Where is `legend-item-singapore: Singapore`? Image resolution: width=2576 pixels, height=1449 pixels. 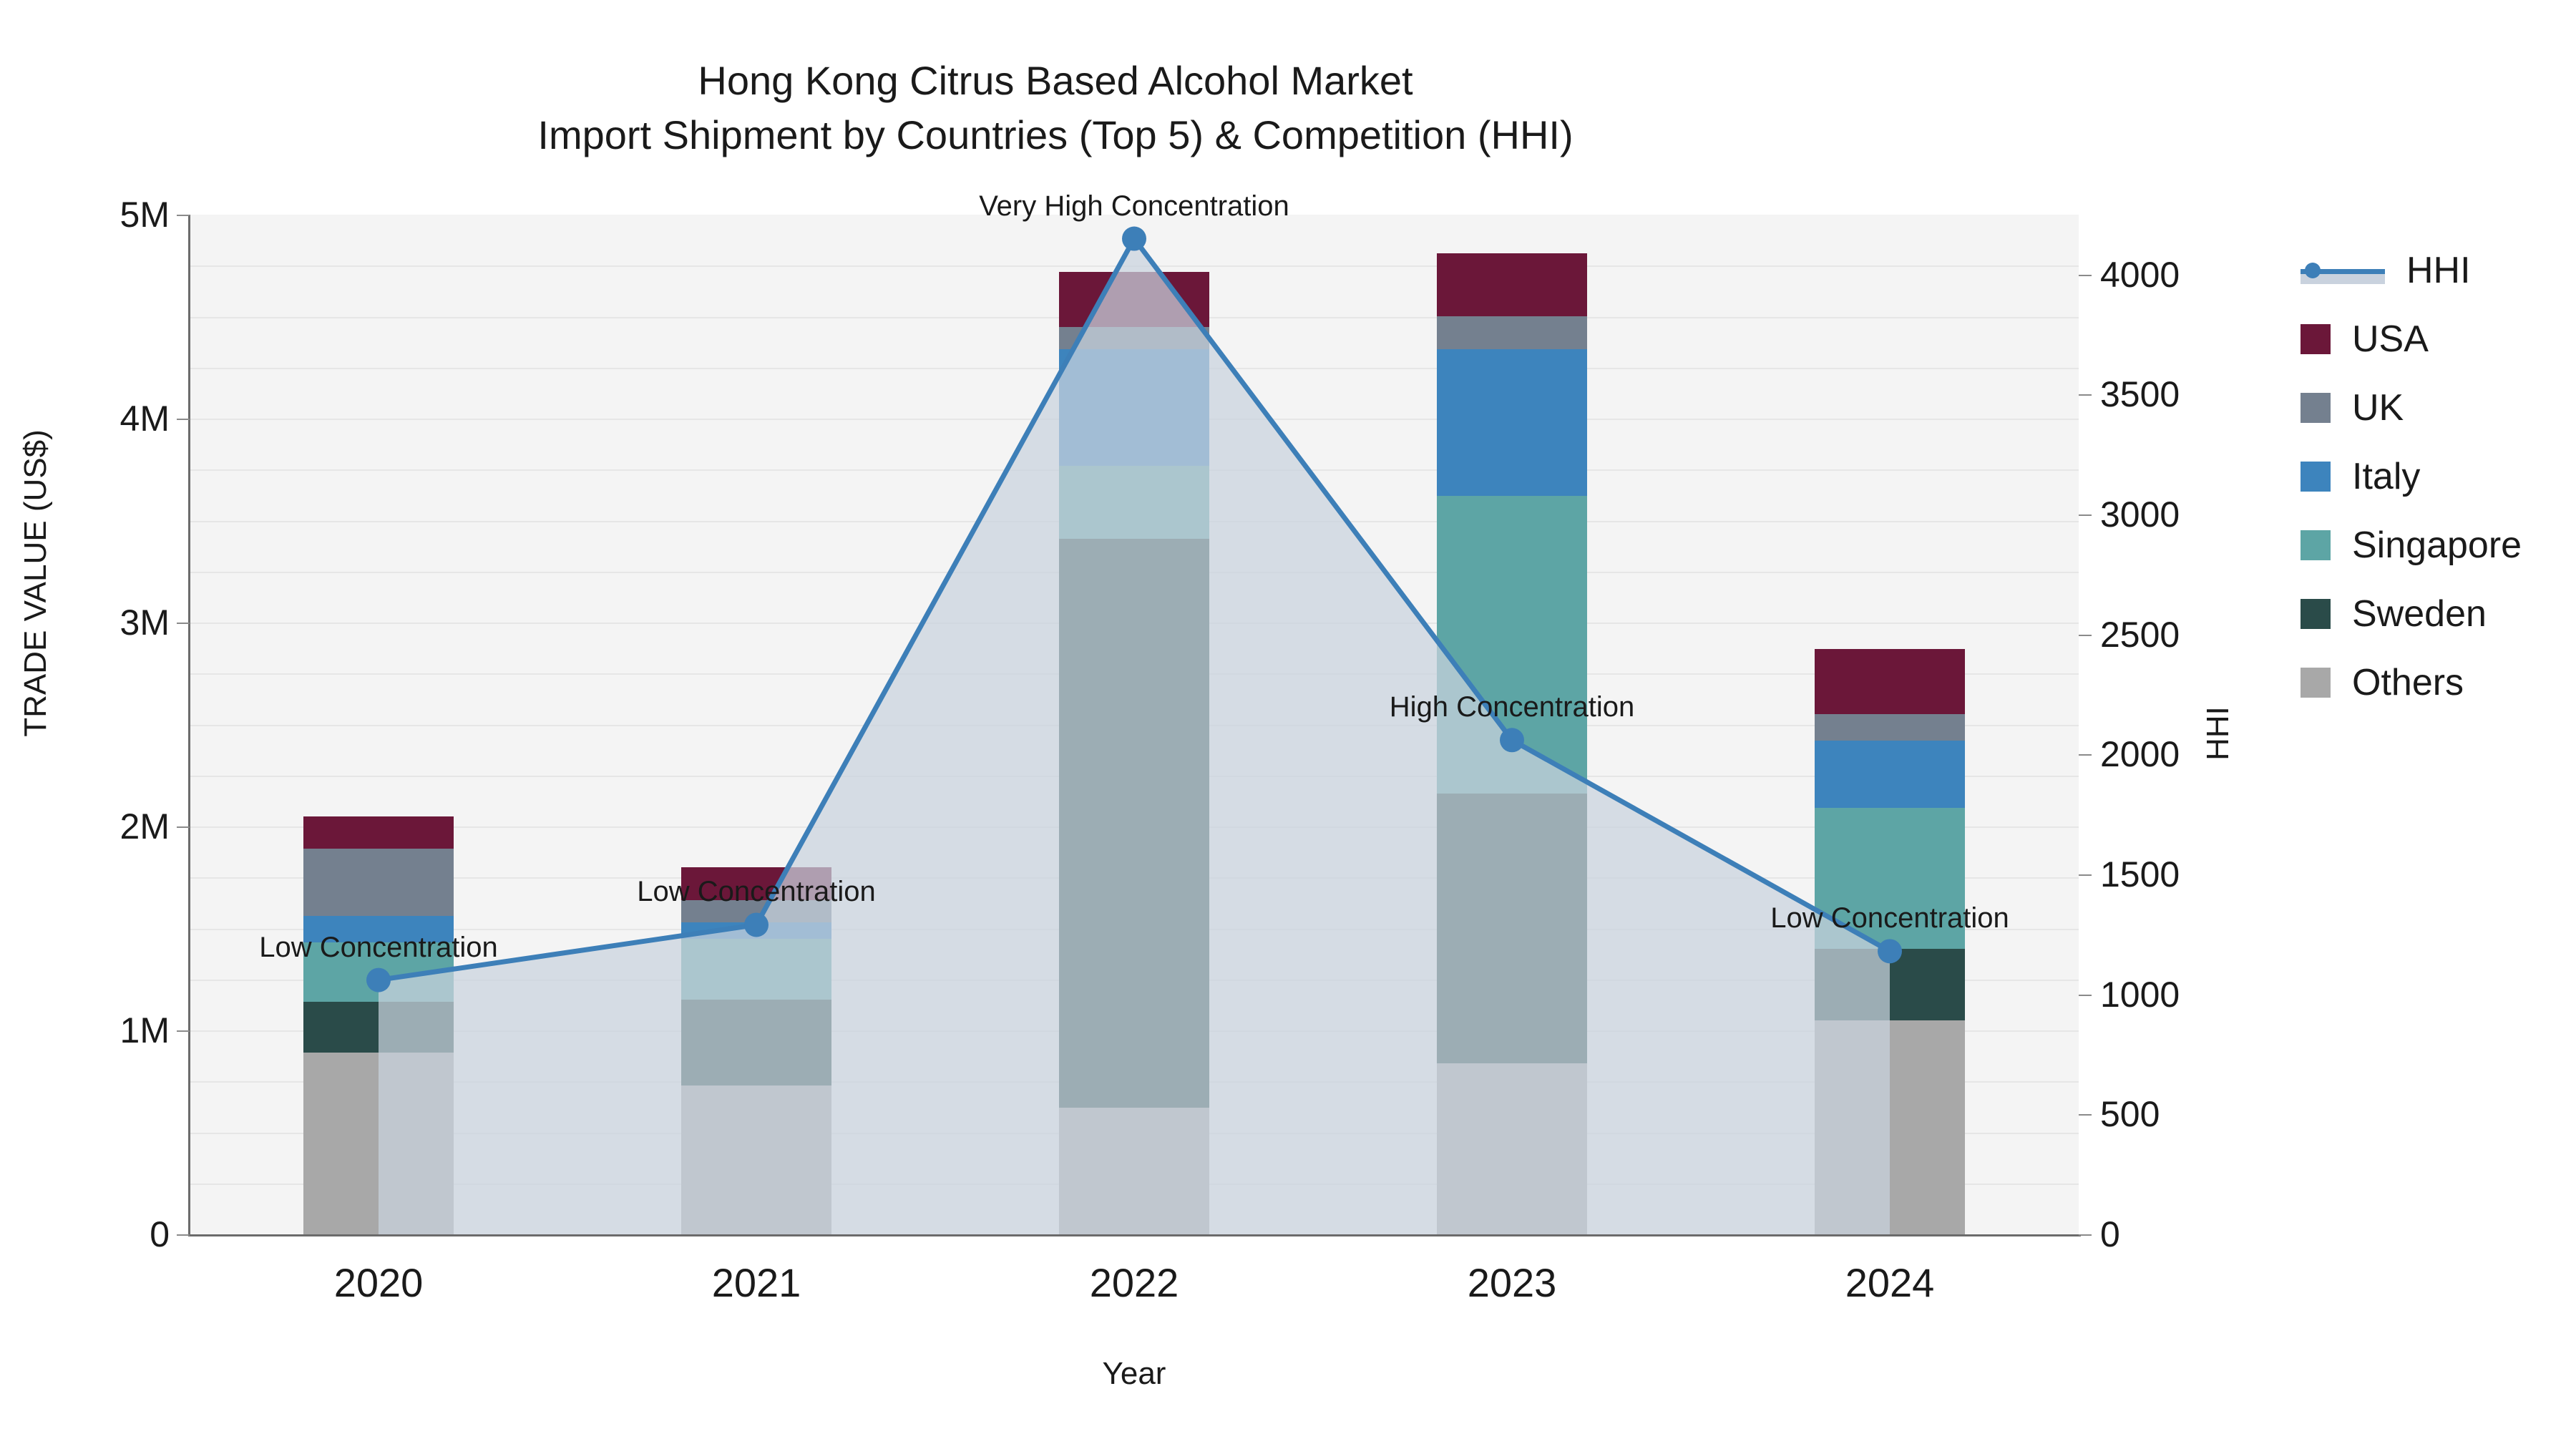 legend-item-singapore: Singapore is located at coordinates (2411, 545).